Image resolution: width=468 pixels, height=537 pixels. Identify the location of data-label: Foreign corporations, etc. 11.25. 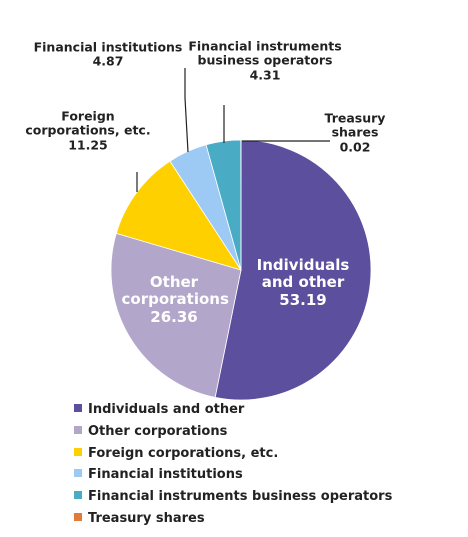
(88, 130).